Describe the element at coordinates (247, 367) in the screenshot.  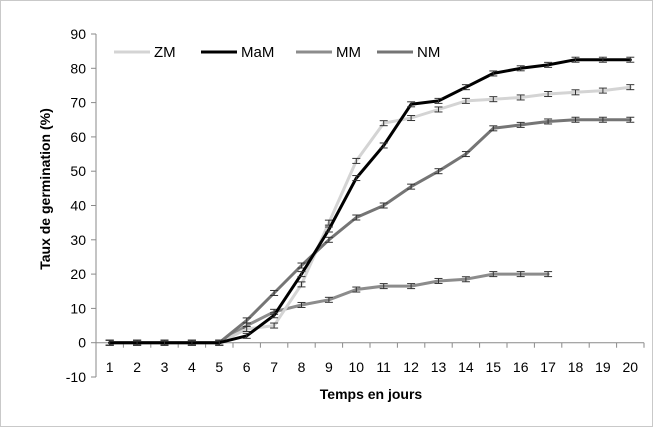
I see `x-tick-label: 6` at that location.